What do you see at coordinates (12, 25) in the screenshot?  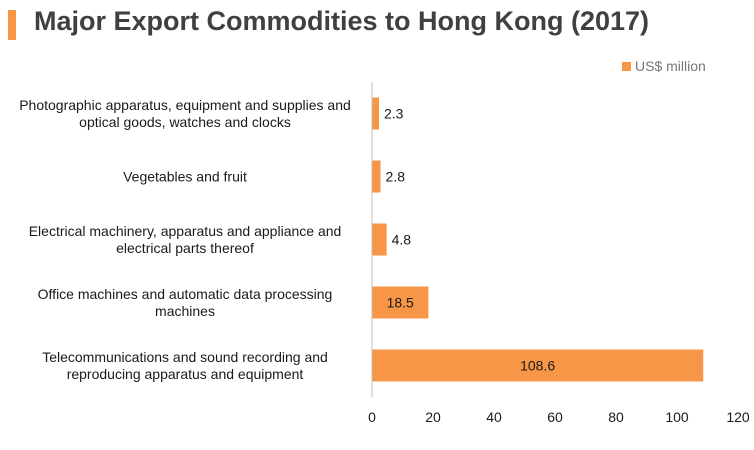 I see `title-accent-bar` at bounding box center [12, 25].